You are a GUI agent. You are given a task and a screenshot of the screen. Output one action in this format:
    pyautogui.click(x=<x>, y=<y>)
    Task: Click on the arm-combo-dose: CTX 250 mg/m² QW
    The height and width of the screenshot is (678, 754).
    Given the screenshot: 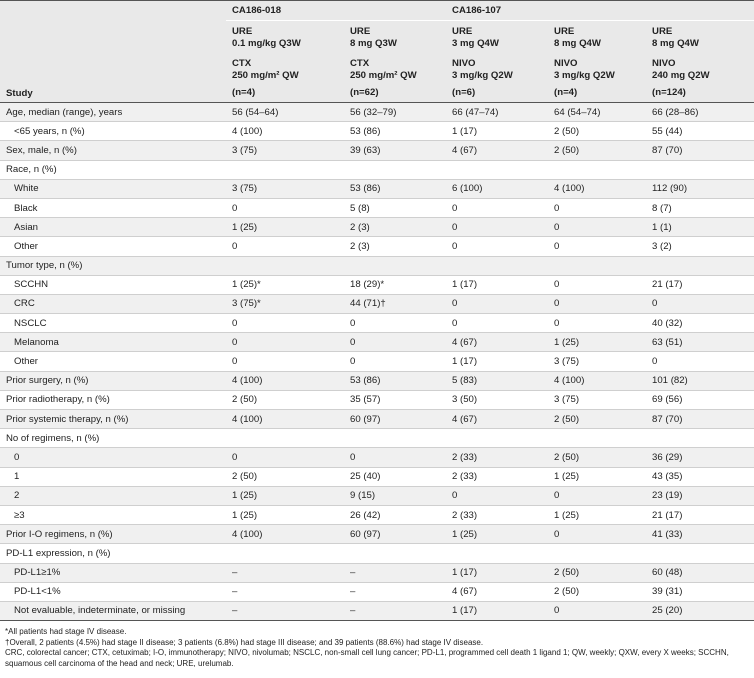 What is the action you would take?
    pyautogui.click(x=383, y=69)
    